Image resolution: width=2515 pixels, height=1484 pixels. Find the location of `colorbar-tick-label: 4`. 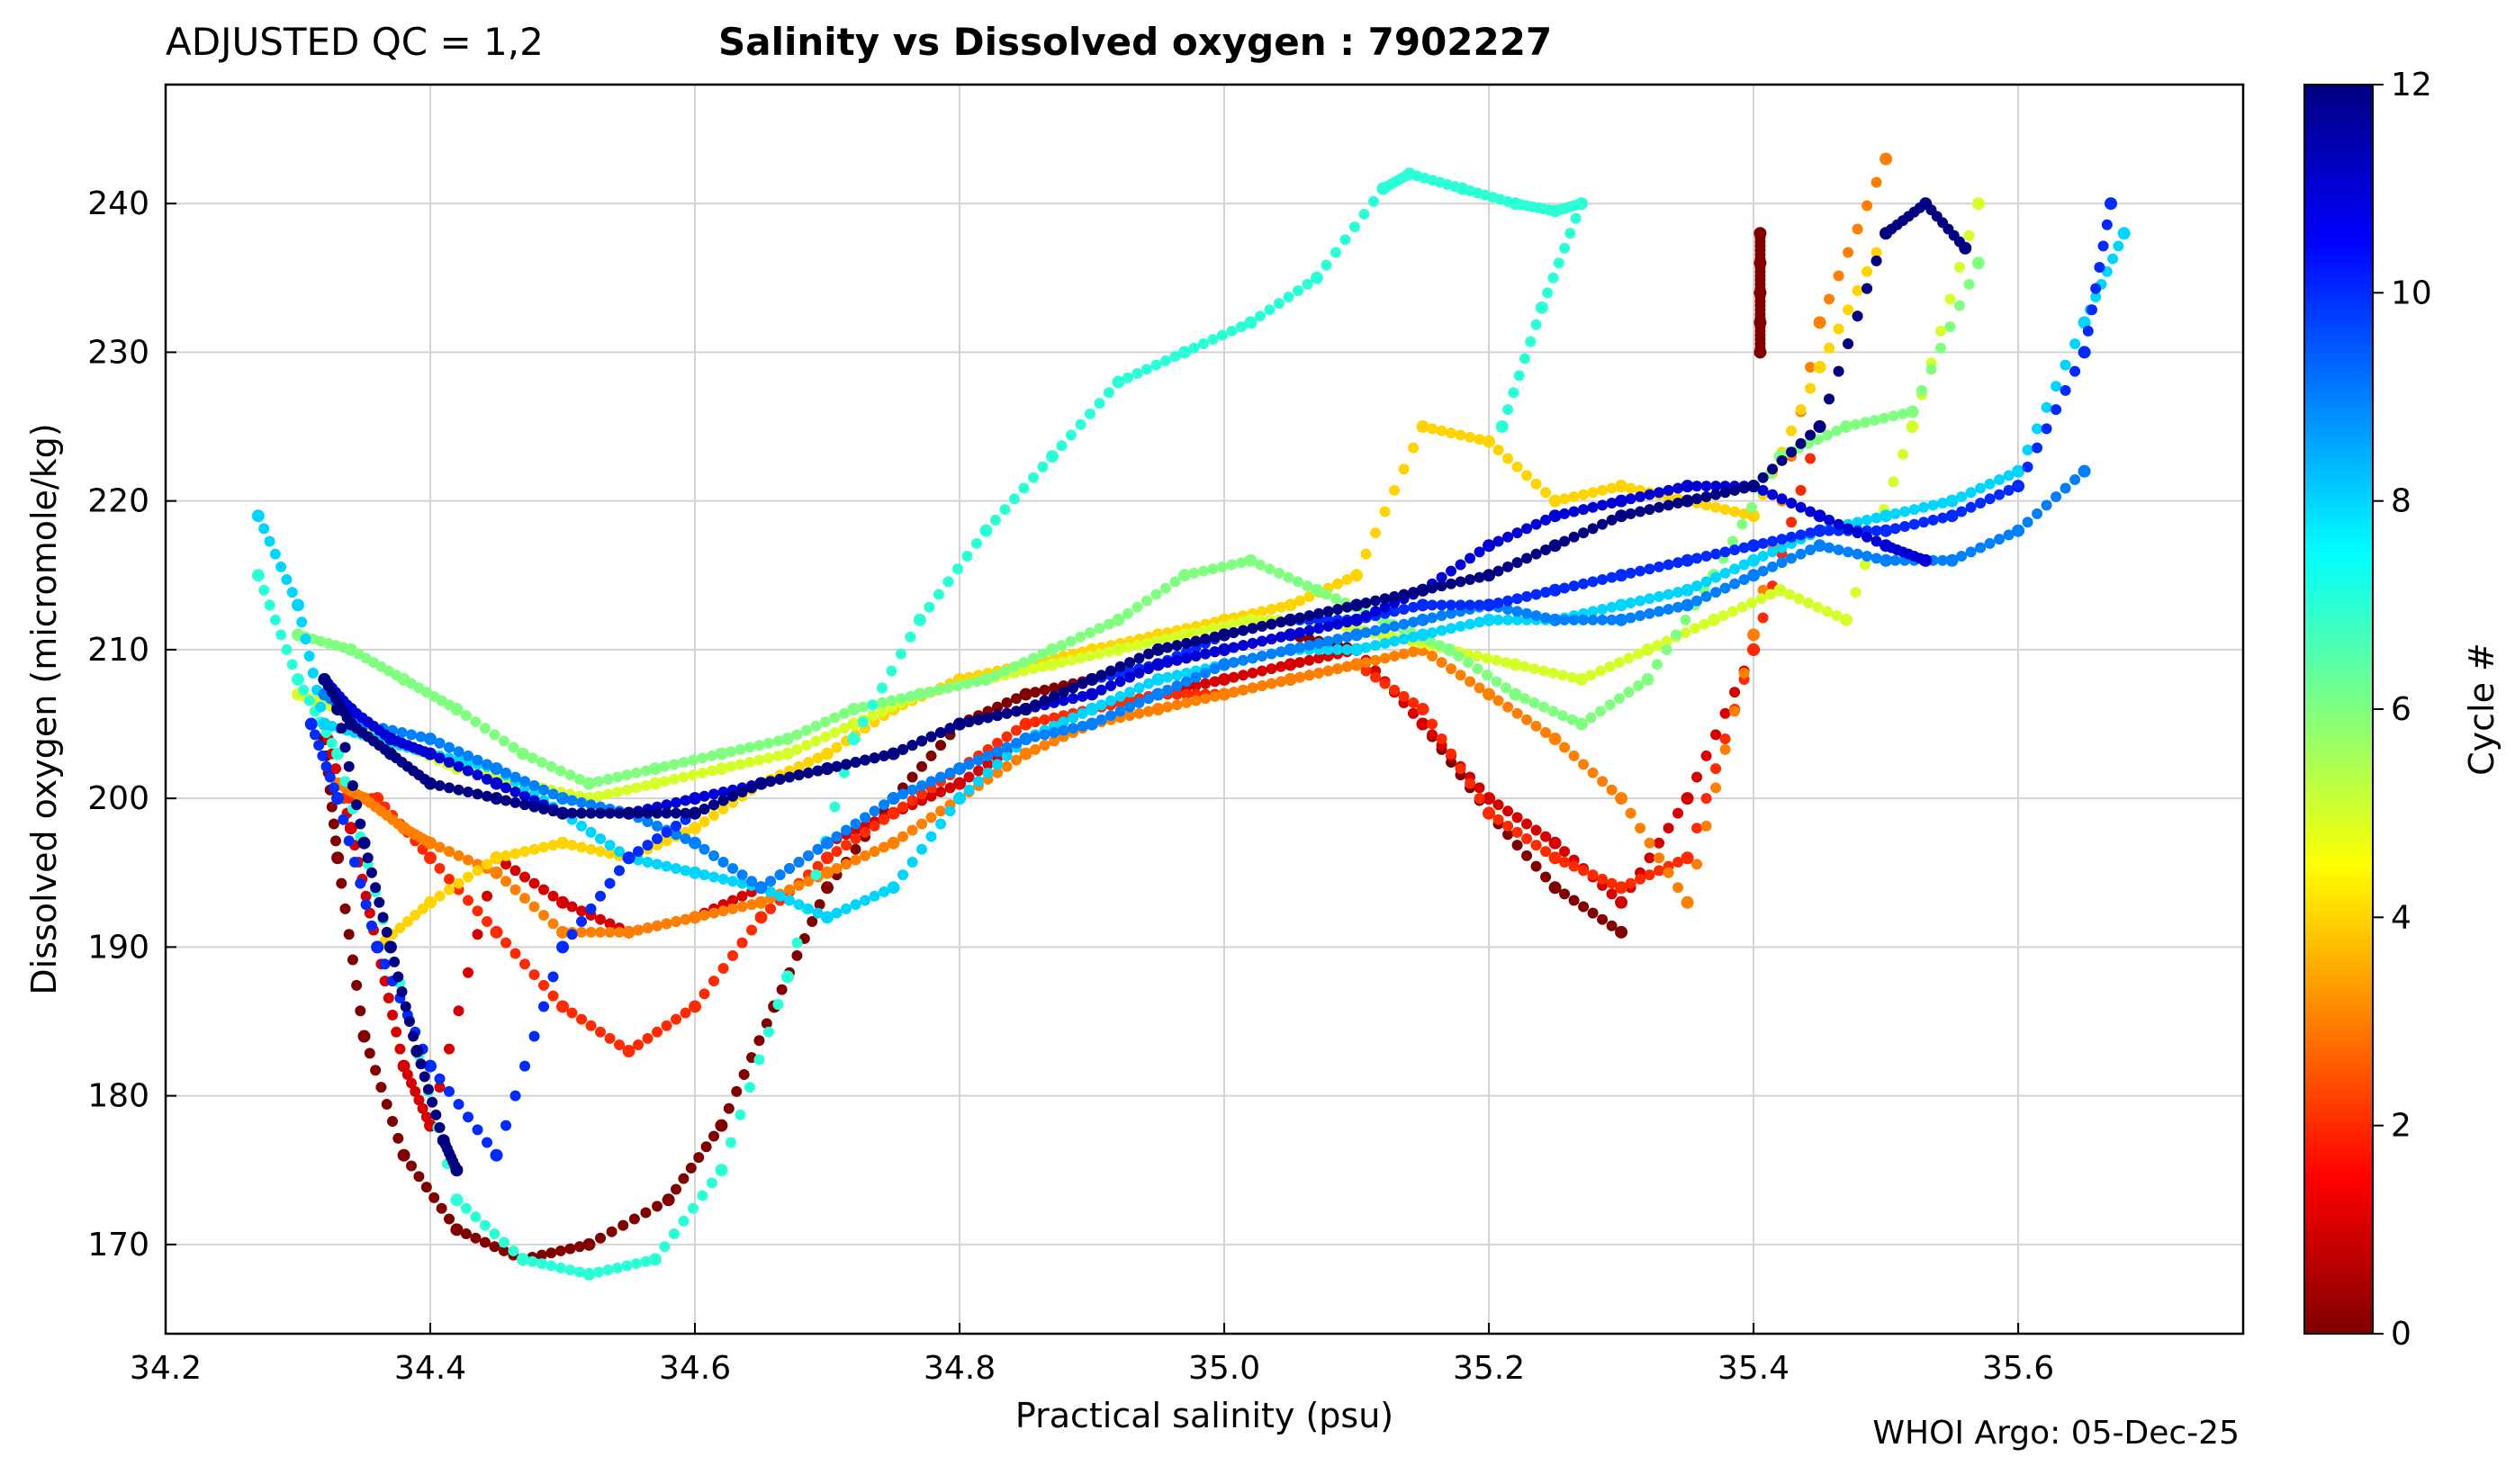

colorbar-tick-label: 4 is located at coordinates (2401, 918).